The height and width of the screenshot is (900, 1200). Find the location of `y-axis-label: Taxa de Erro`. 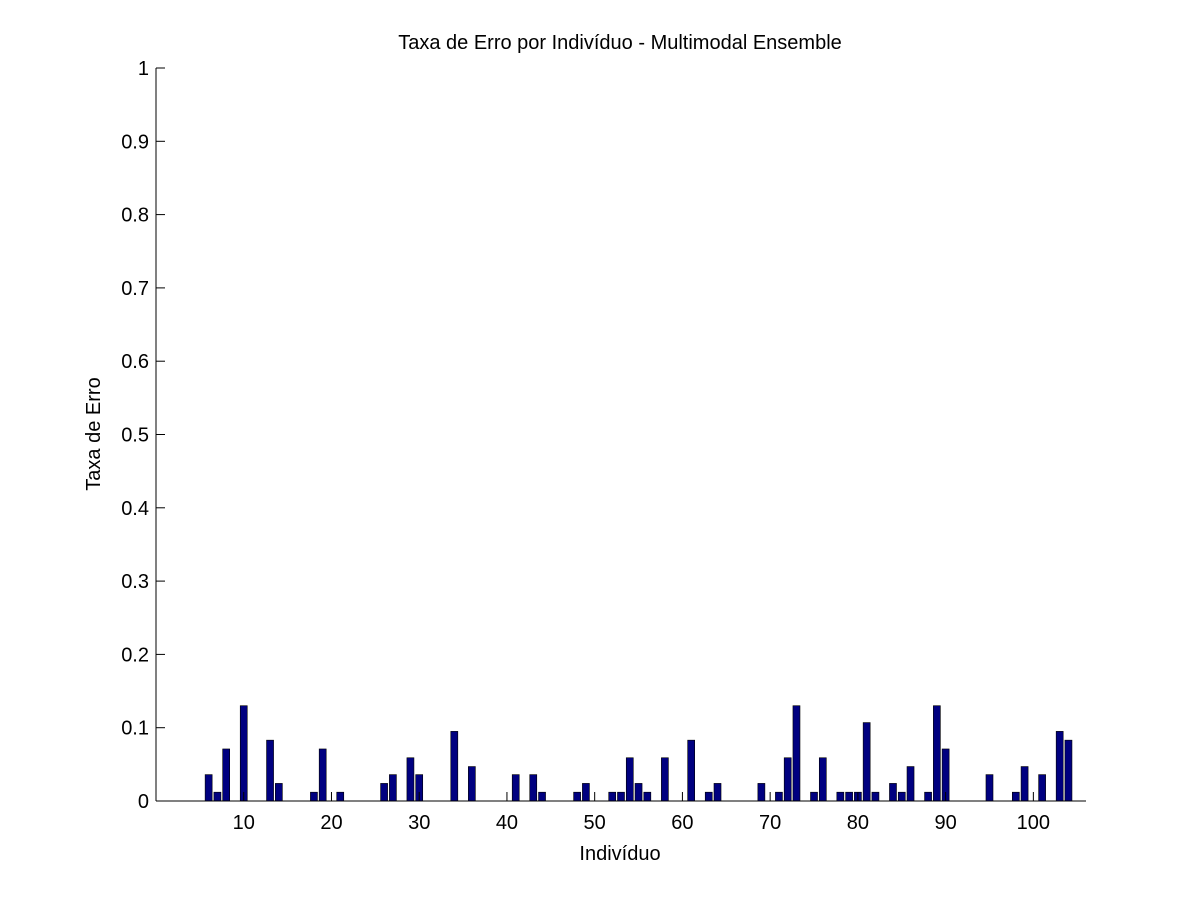

y-axis-label: Taxa de Erro is located at coordinates (94, 433).